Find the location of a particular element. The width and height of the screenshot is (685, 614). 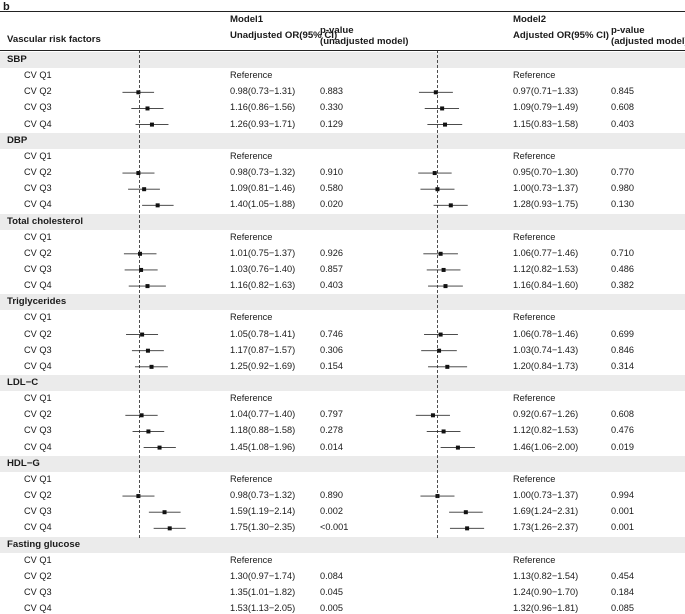

m1-pvalue: 0.014 is located at coordinates (331, 446).